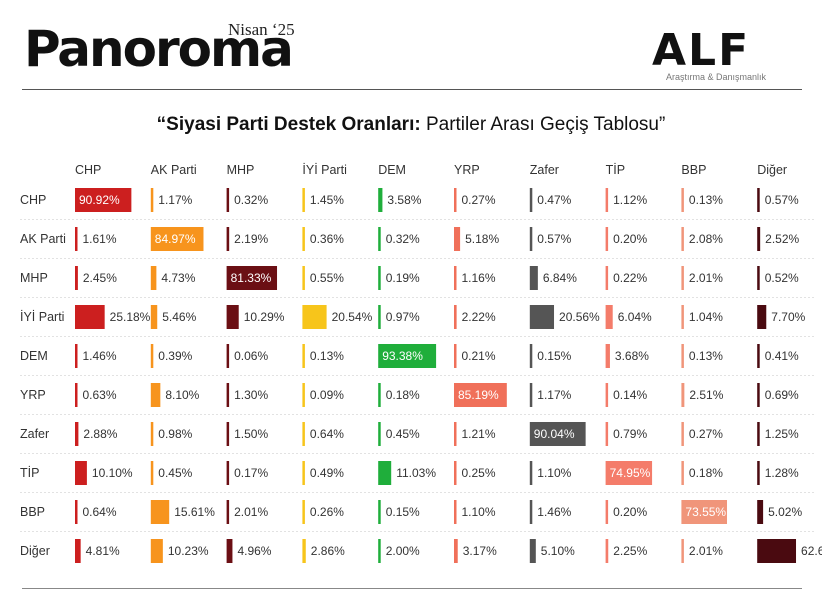 This screenshot has height=600, width=822. I want to click on chart-title-bold: “Siyasi Parti Destek Oranları:, so click(288, 124).